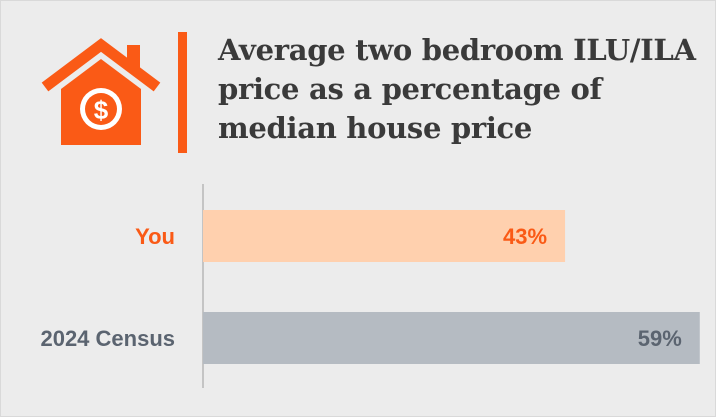  I want to click on house-dollar-icon: $, so click(101, 91).